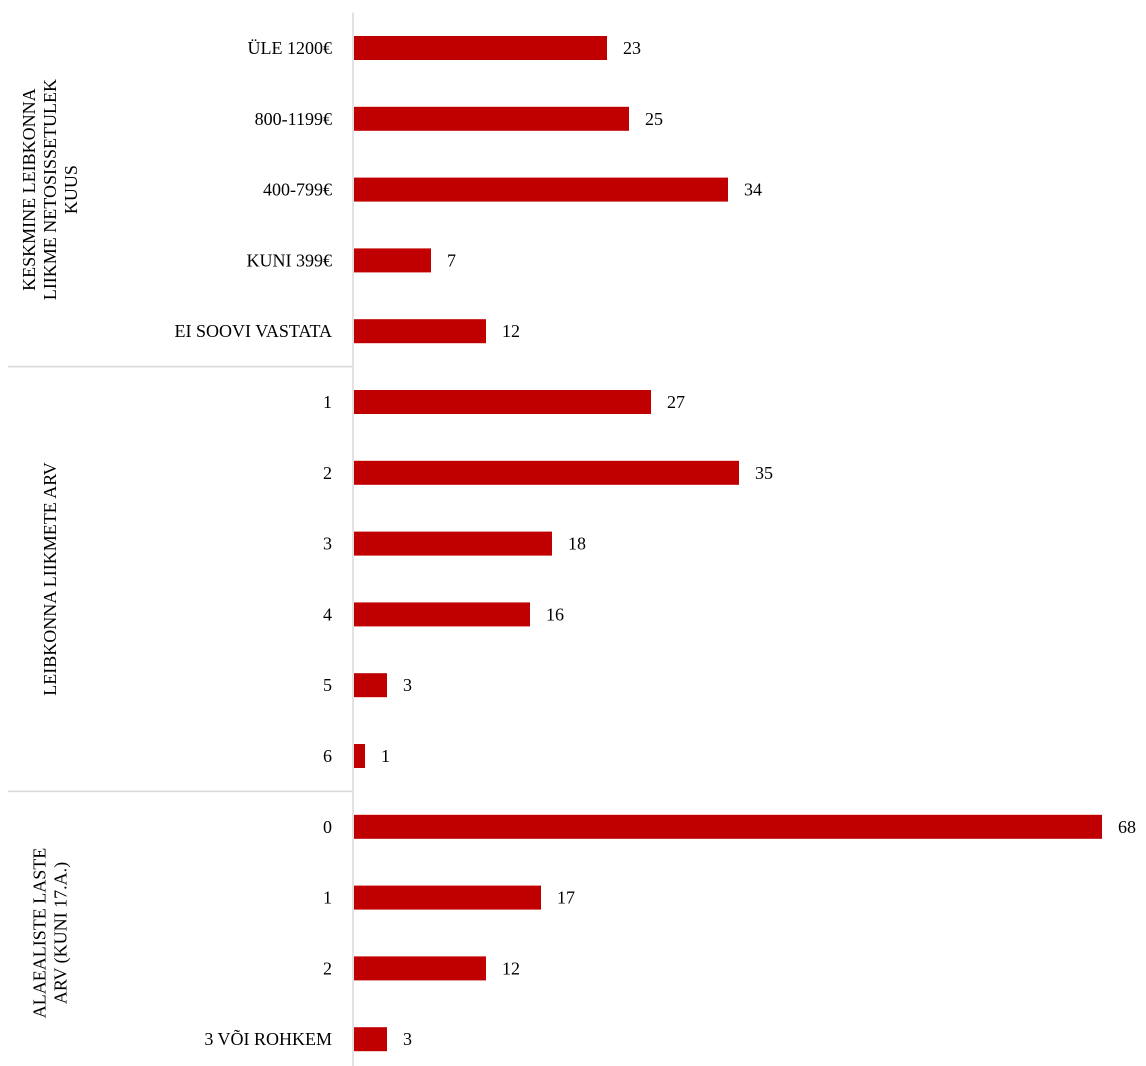  Describe the element at coordinates (555, 614) in the screenshot. I see `value-label: 16` at that location.